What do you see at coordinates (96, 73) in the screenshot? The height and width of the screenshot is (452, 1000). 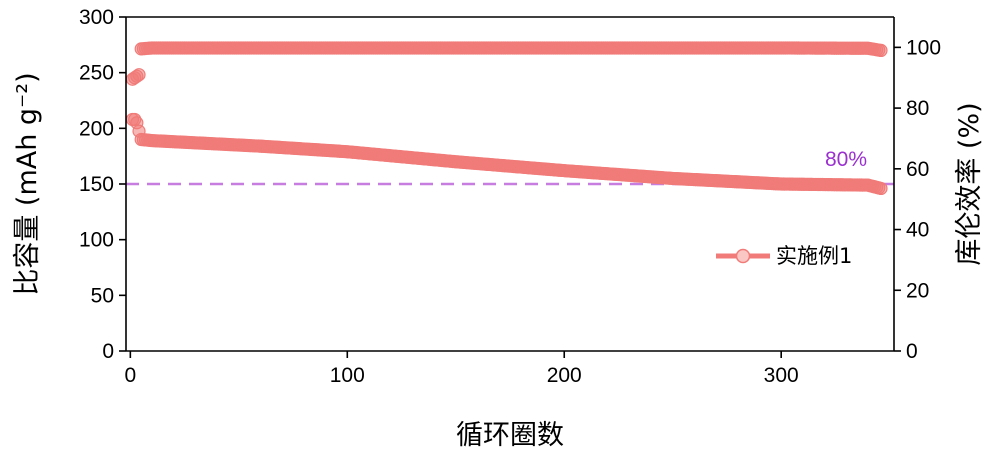 I see `y-left-tick-label: 250` at bounding box center [96, 73].